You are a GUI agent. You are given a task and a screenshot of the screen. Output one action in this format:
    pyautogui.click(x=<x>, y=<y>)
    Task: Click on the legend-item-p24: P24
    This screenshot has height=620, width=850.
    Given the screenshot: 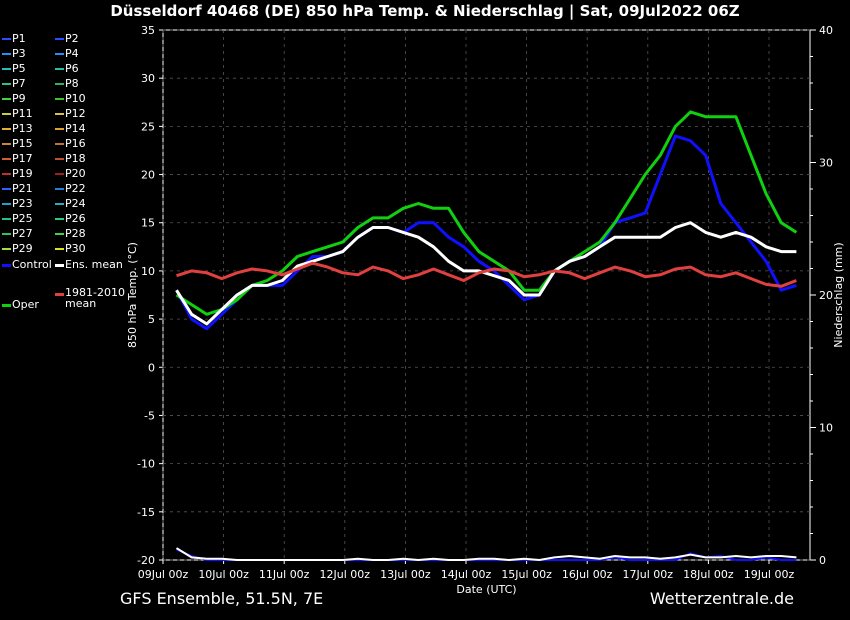 What is the action you would take?
    pyautogui.click(x=70, y=204)
    